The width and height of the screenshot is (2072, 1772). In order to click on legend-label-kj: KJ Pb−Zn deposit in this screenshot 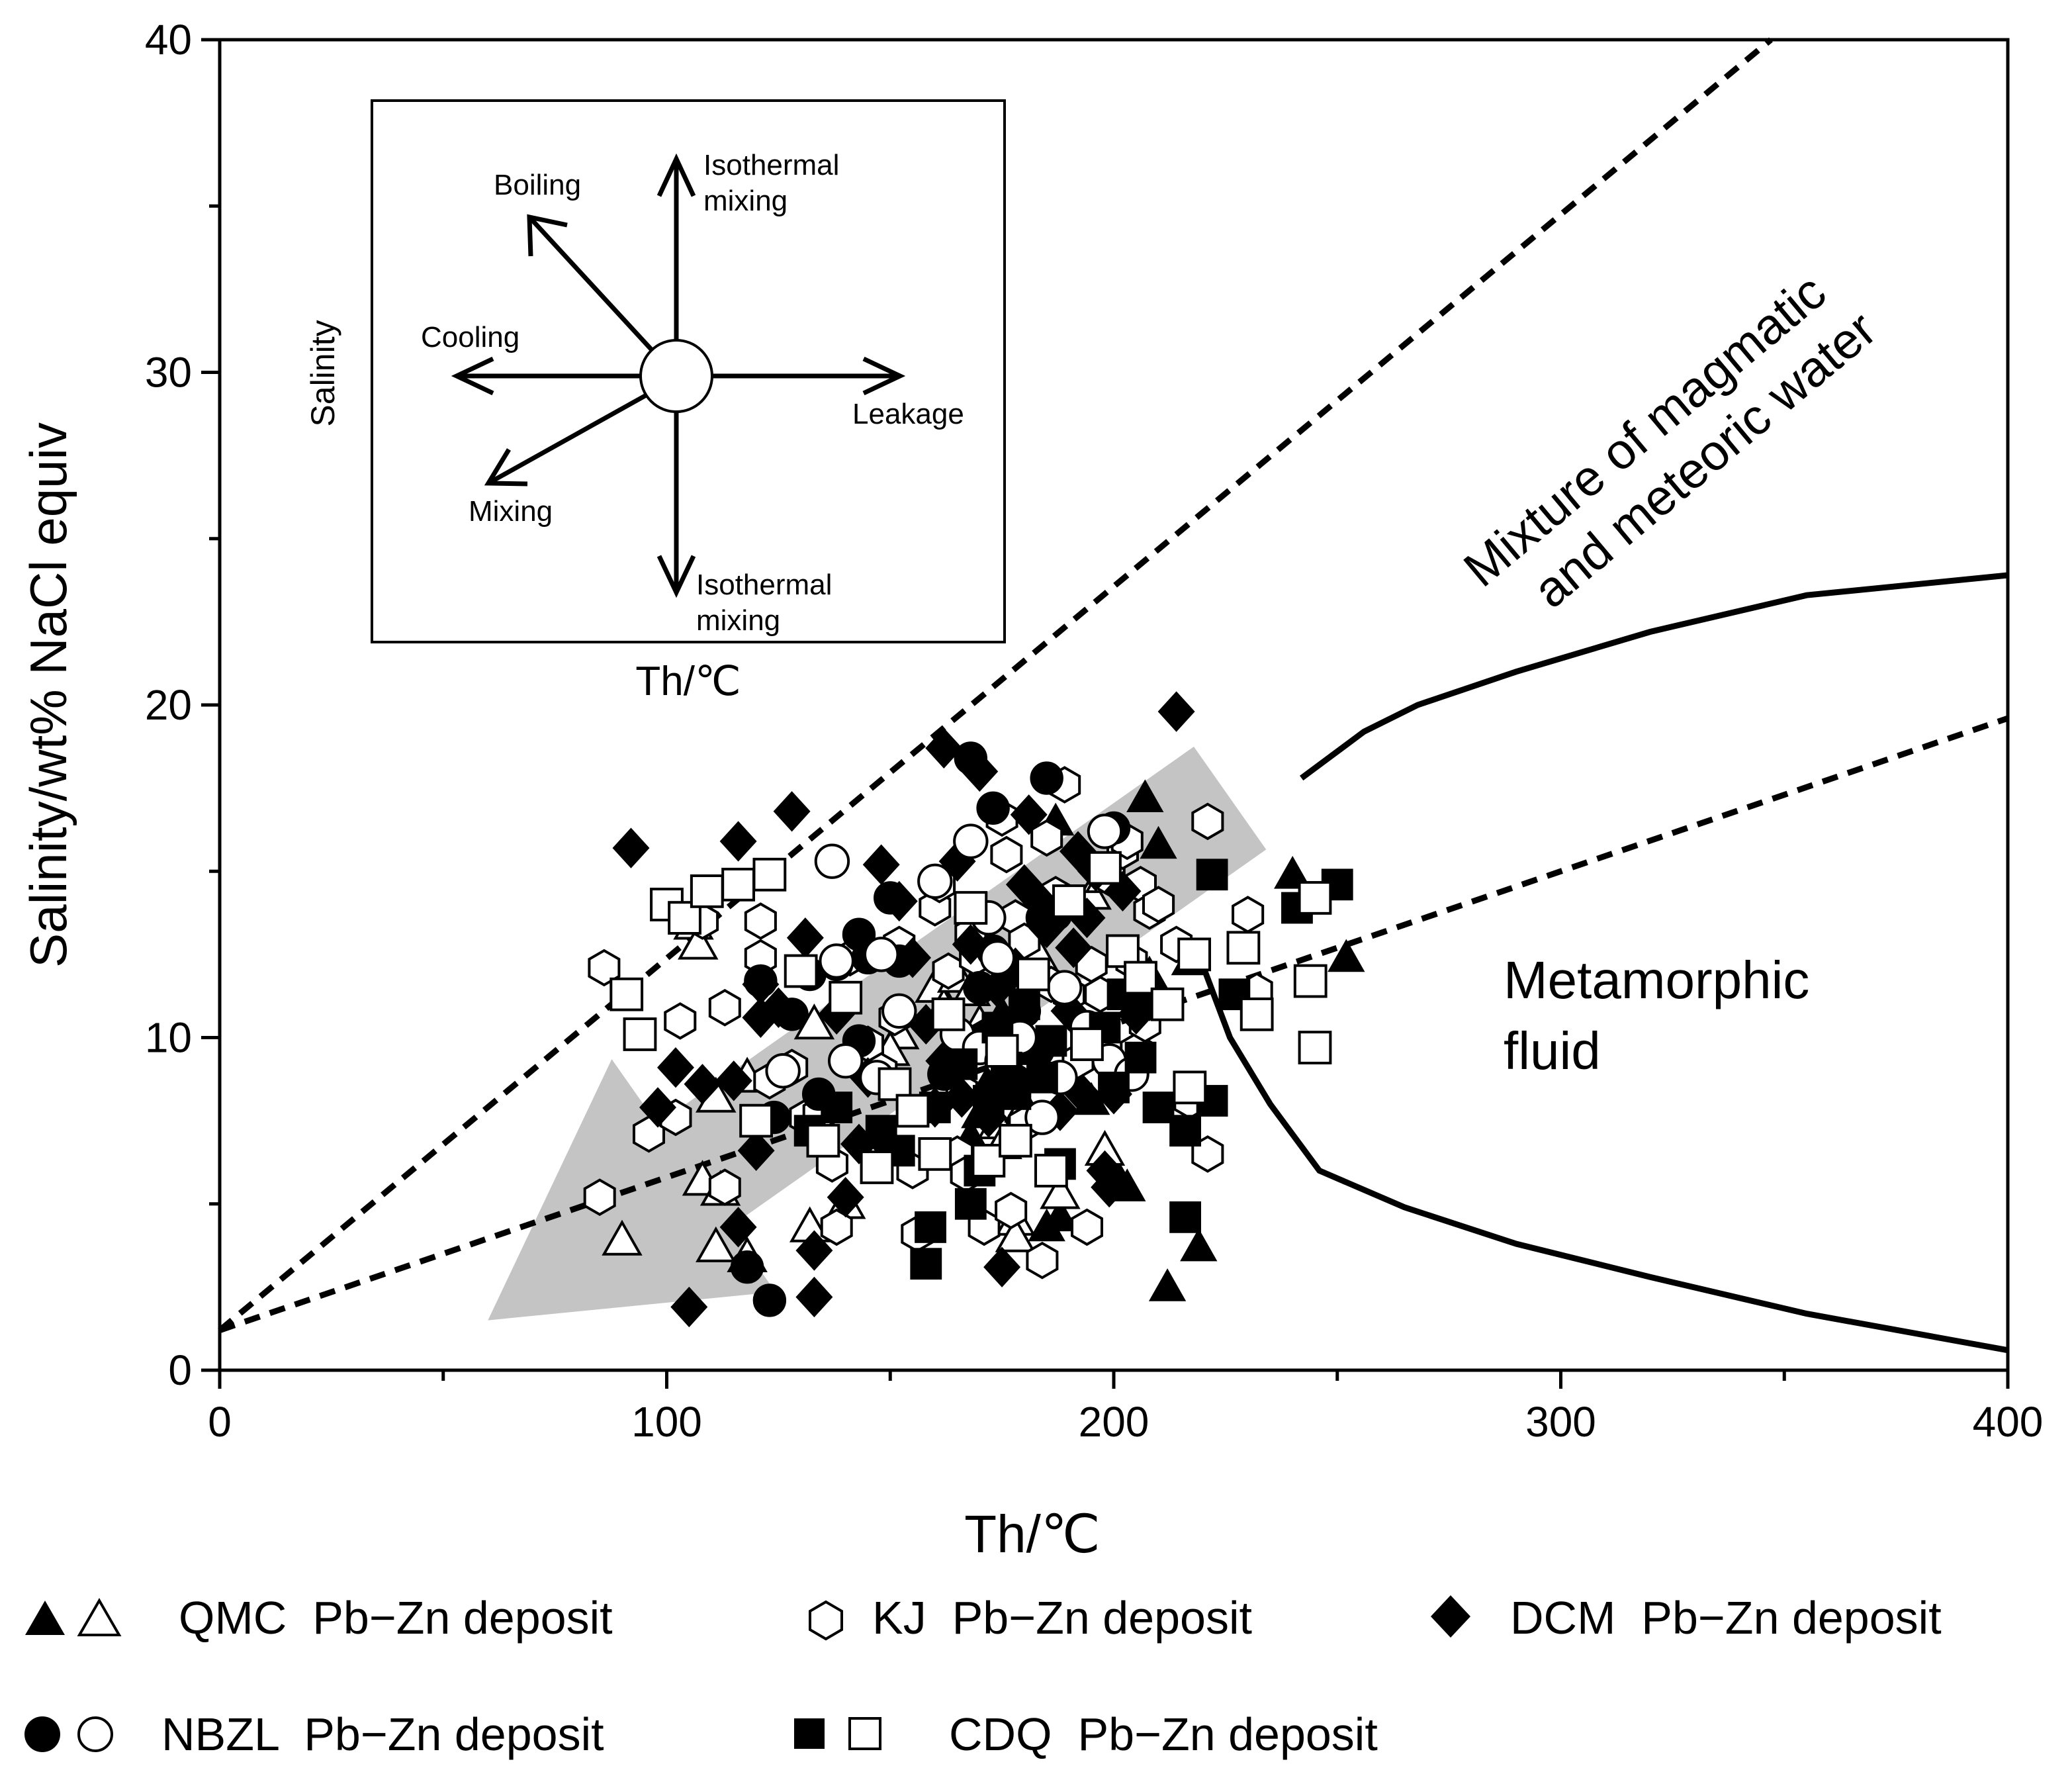, I will do `click(1062, 1618)`.